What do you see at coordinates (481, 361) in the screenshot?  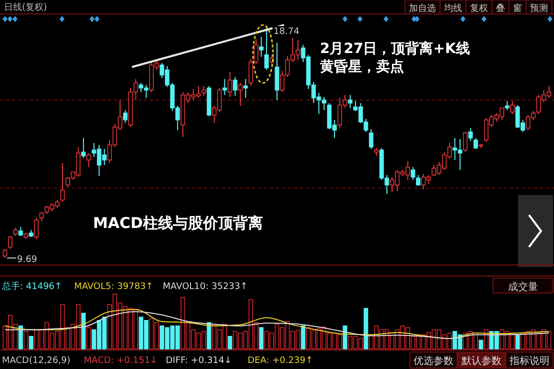 I see `text: 默认参数` at bounding box center [481, 361].